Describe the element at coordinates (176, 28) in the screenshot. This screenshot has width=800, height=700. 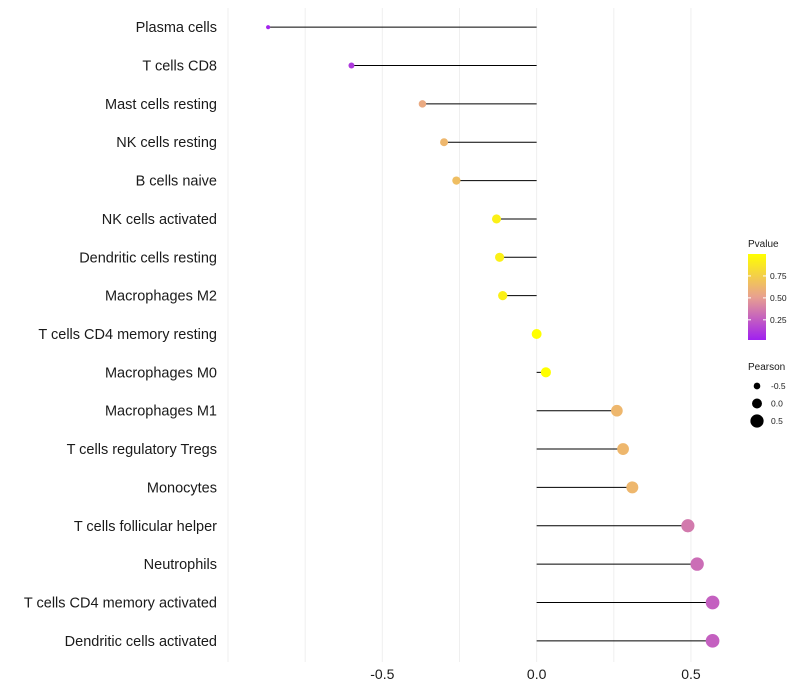
I see `category-label-0: Plasma cells` at that location.